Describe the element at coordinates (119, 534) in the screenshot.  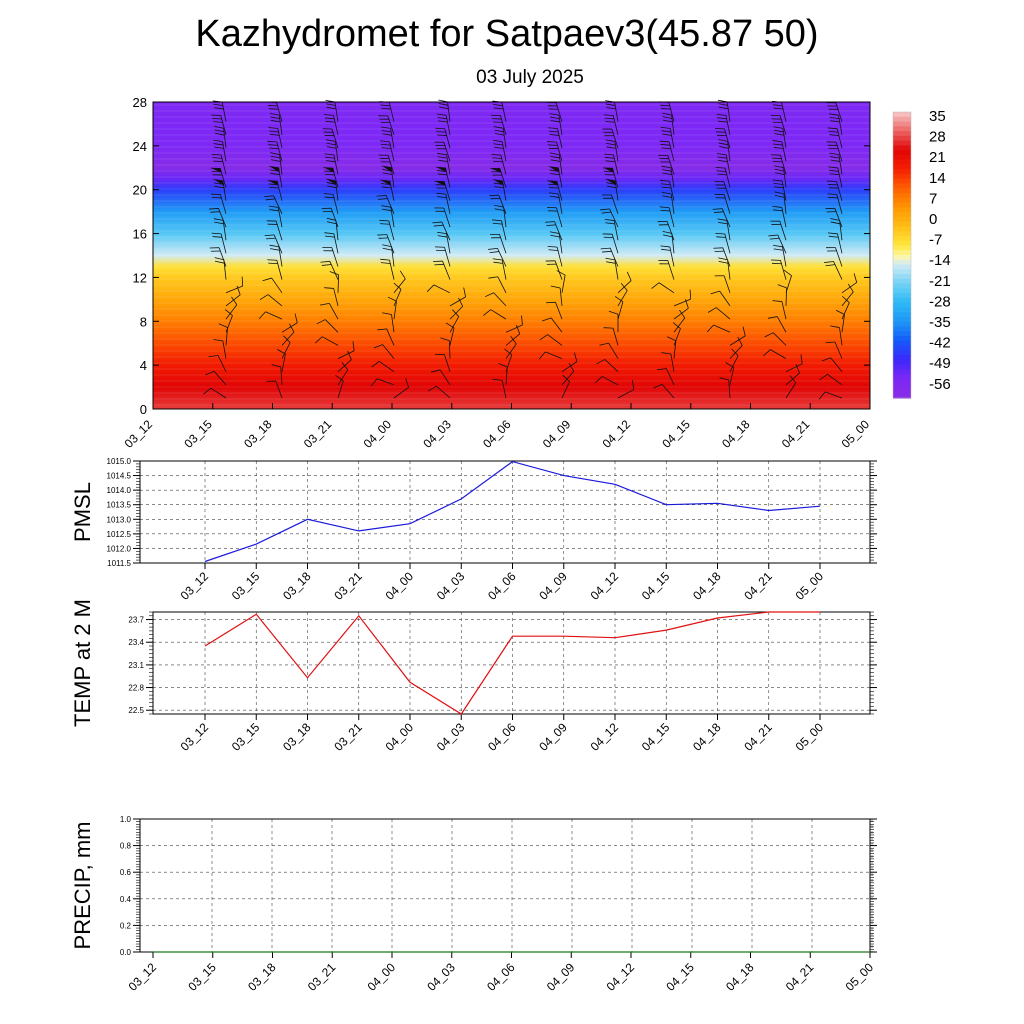
I see `pmsl-ytick-label: 1012.5` at that location.